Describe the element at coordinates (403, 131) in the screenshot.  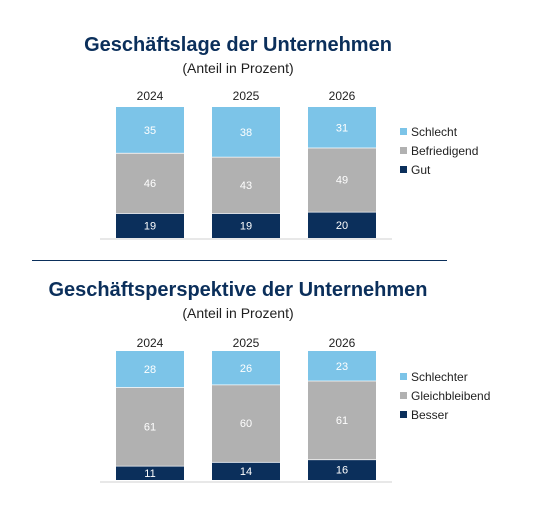
I see `legend-swatch-schlecht` at that location.